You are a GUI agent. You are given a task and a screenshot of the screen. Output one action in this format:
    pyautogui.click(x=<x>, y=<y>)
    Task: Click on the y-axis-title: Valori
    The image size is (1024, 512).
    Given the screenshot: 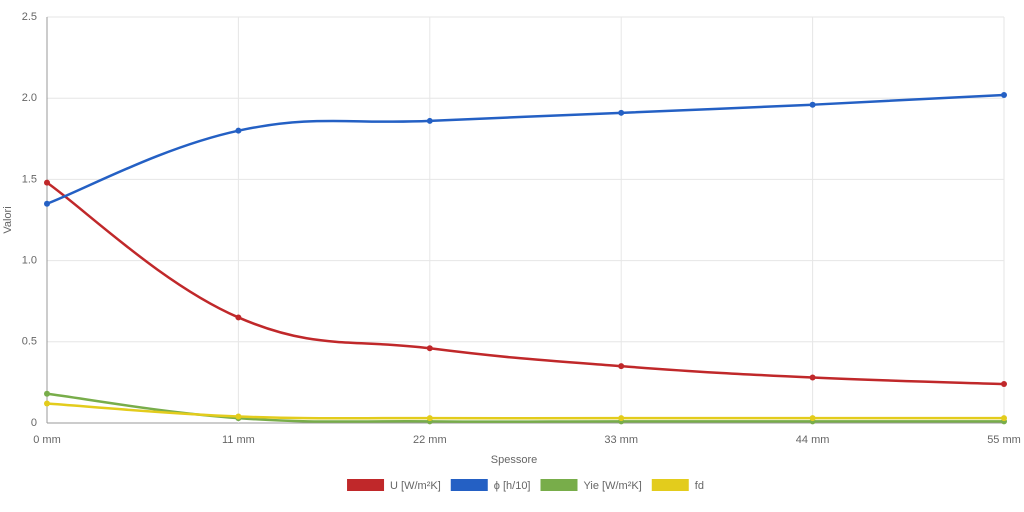 What is the action you would take?
    pyautogui.click(x=8, y=219)
    